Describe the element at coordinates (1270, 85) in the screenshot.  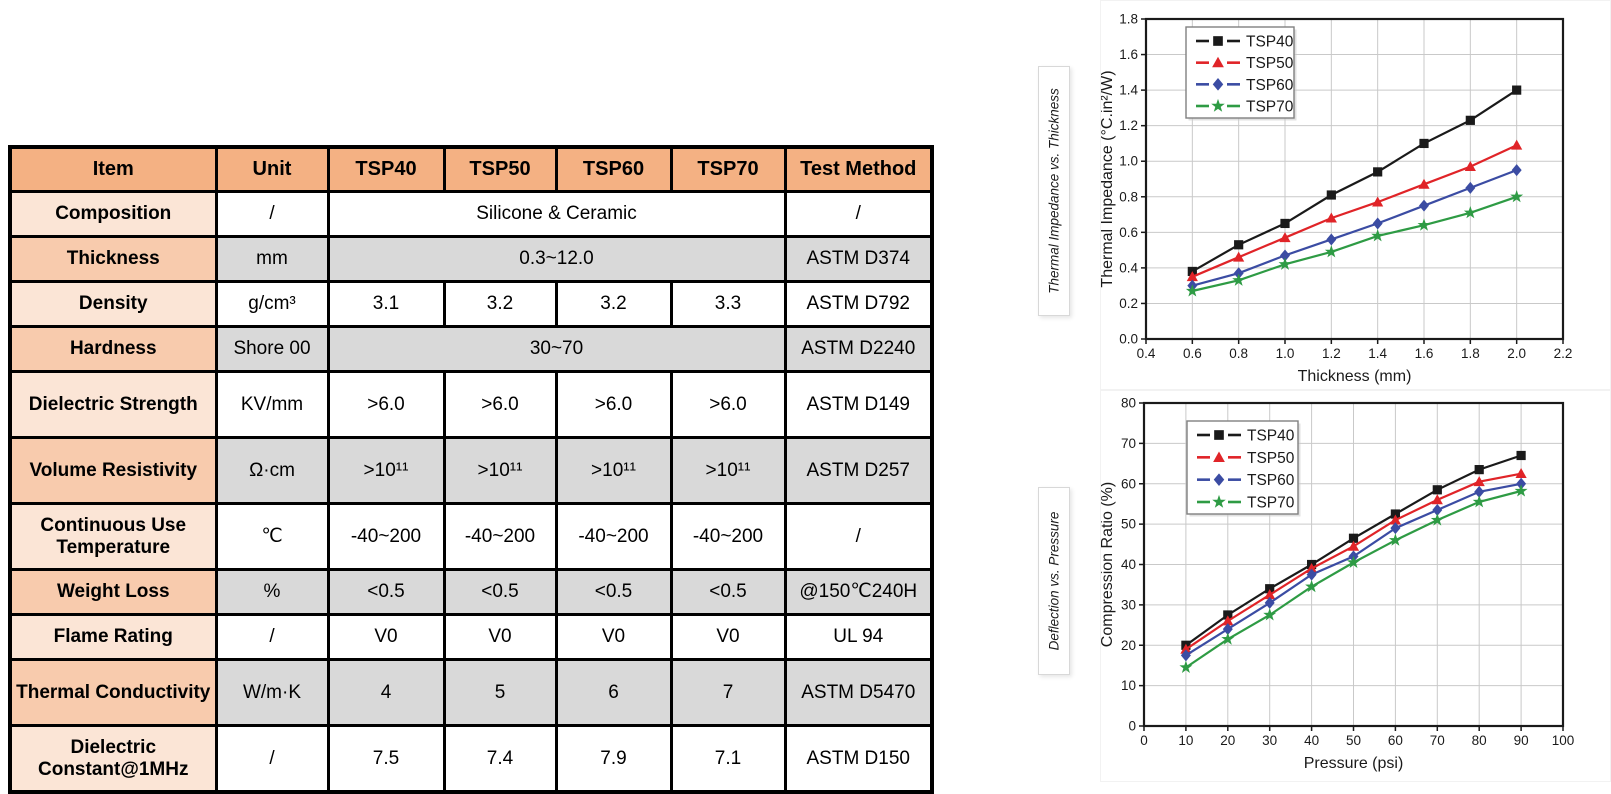
I see `svg-text: TSP60` at that location.